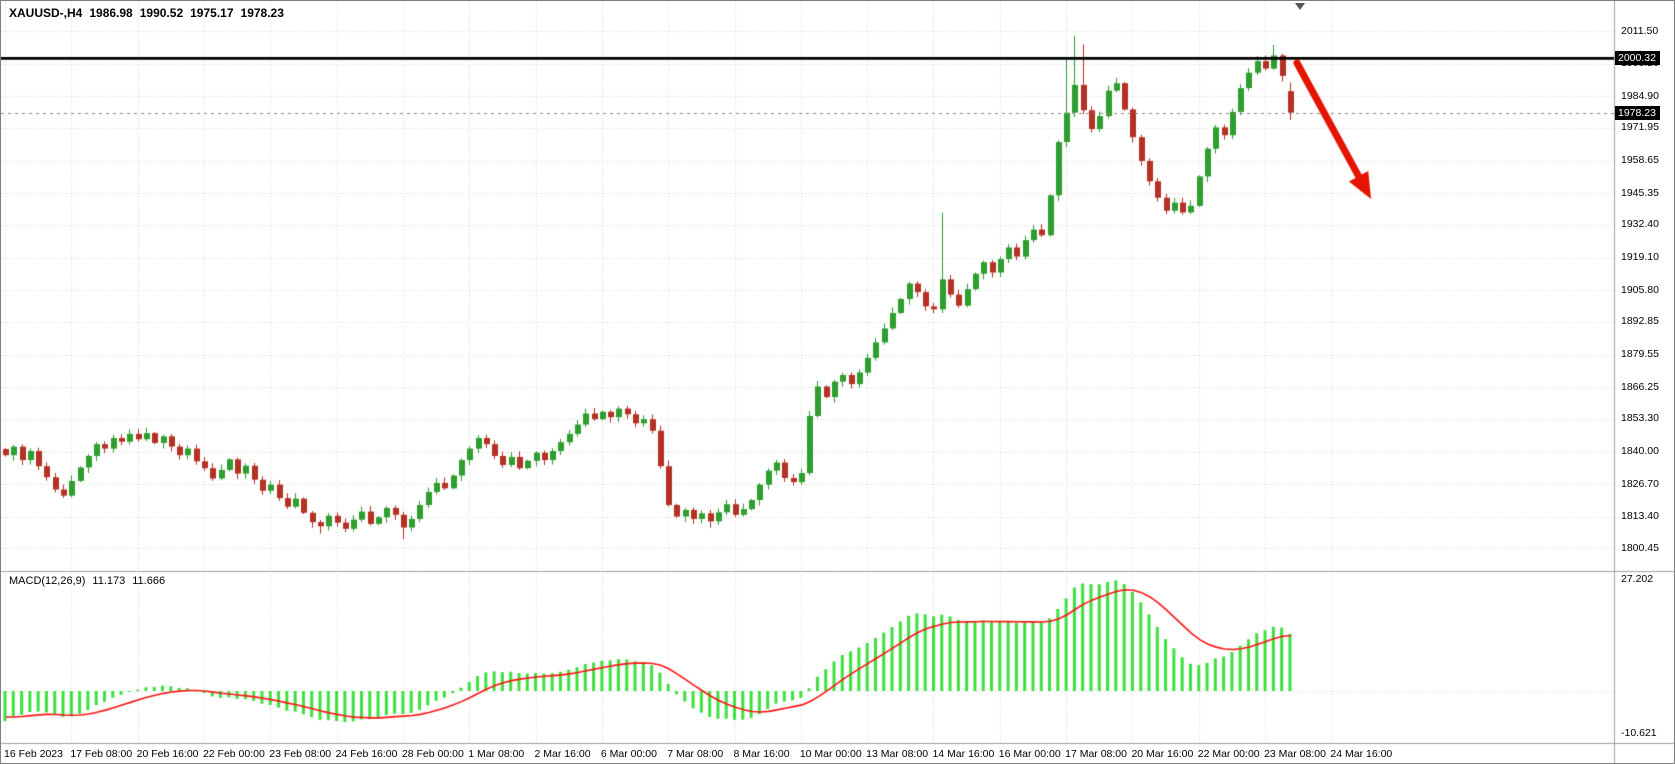  What do you see at coordinates (1640, 257) in the screenshot?
I see `price-axis-label: 1919.10` at bounding box center [1640, 257].